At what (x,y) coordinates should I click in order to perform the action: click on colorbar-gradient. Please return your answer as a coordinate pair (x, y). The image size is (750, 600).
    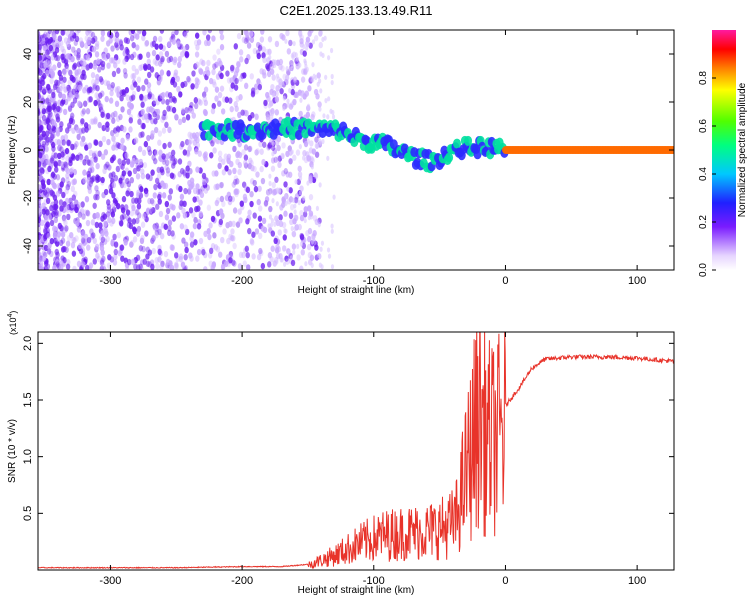
    Looking at the image, I should click on (724, 150).